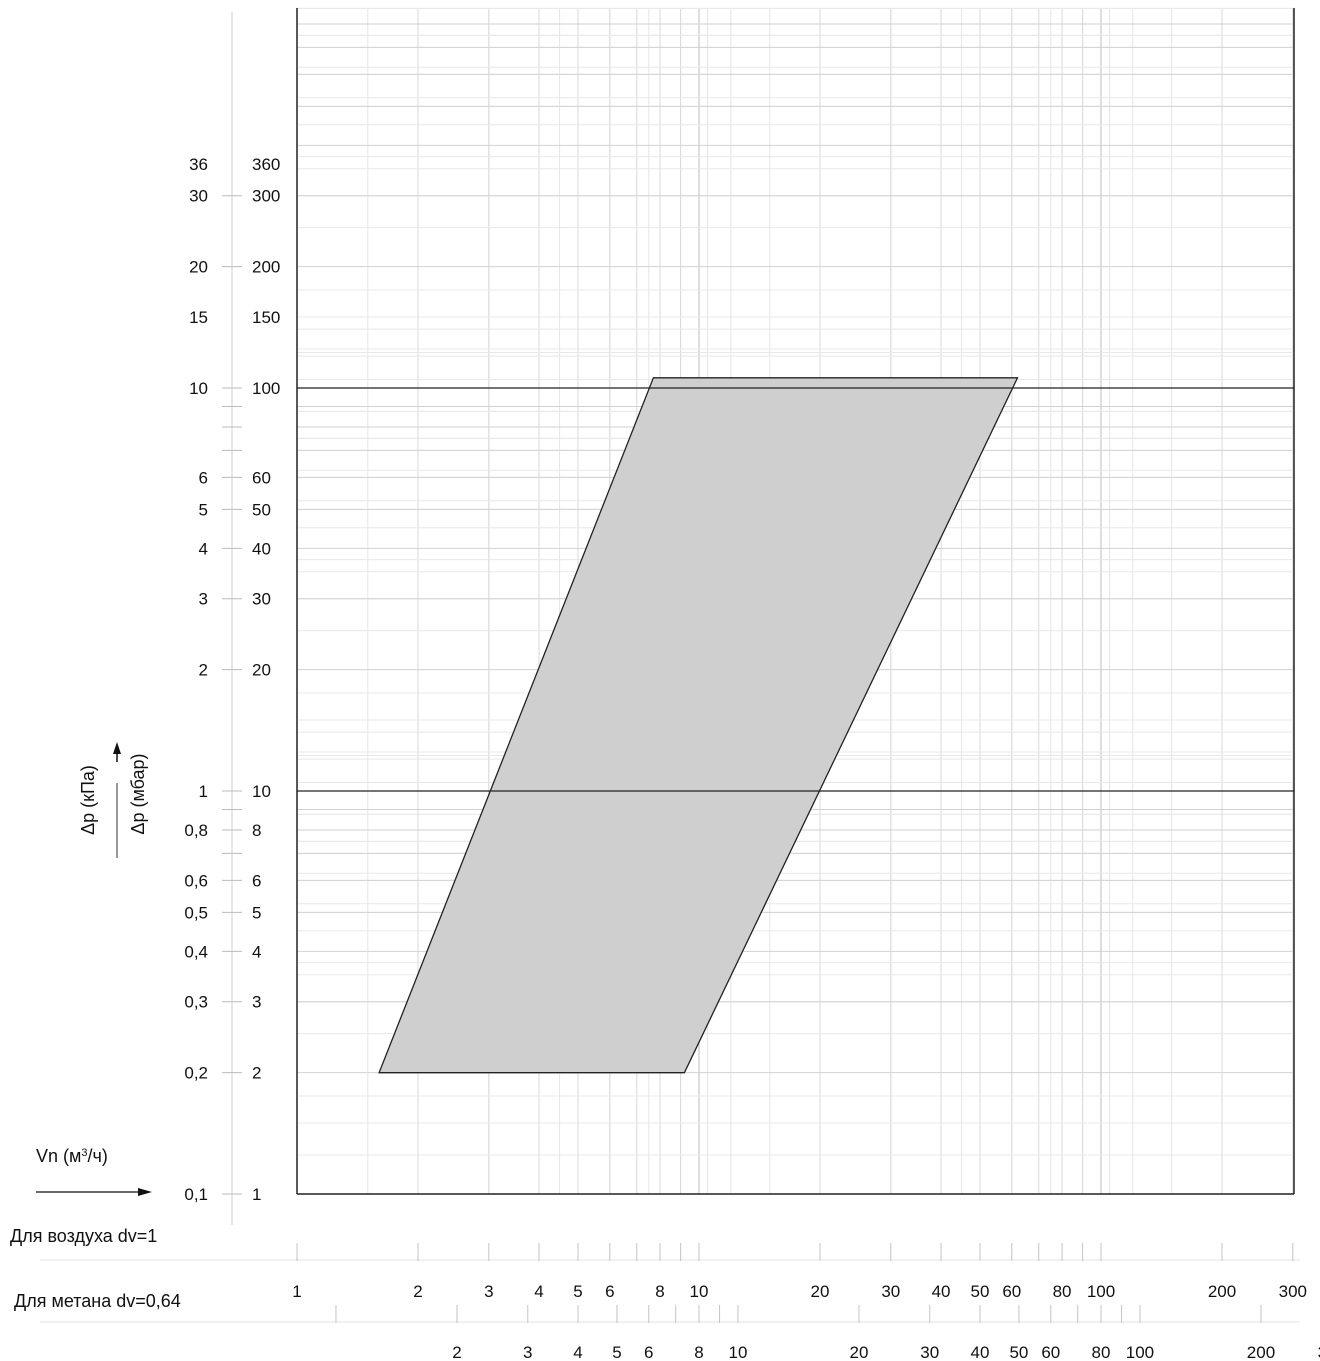 The image size is (1320, 1361). Describe the element at coordinates (261, 599) in the screenshot. I see `mbar-tick-label: 30` at that location.